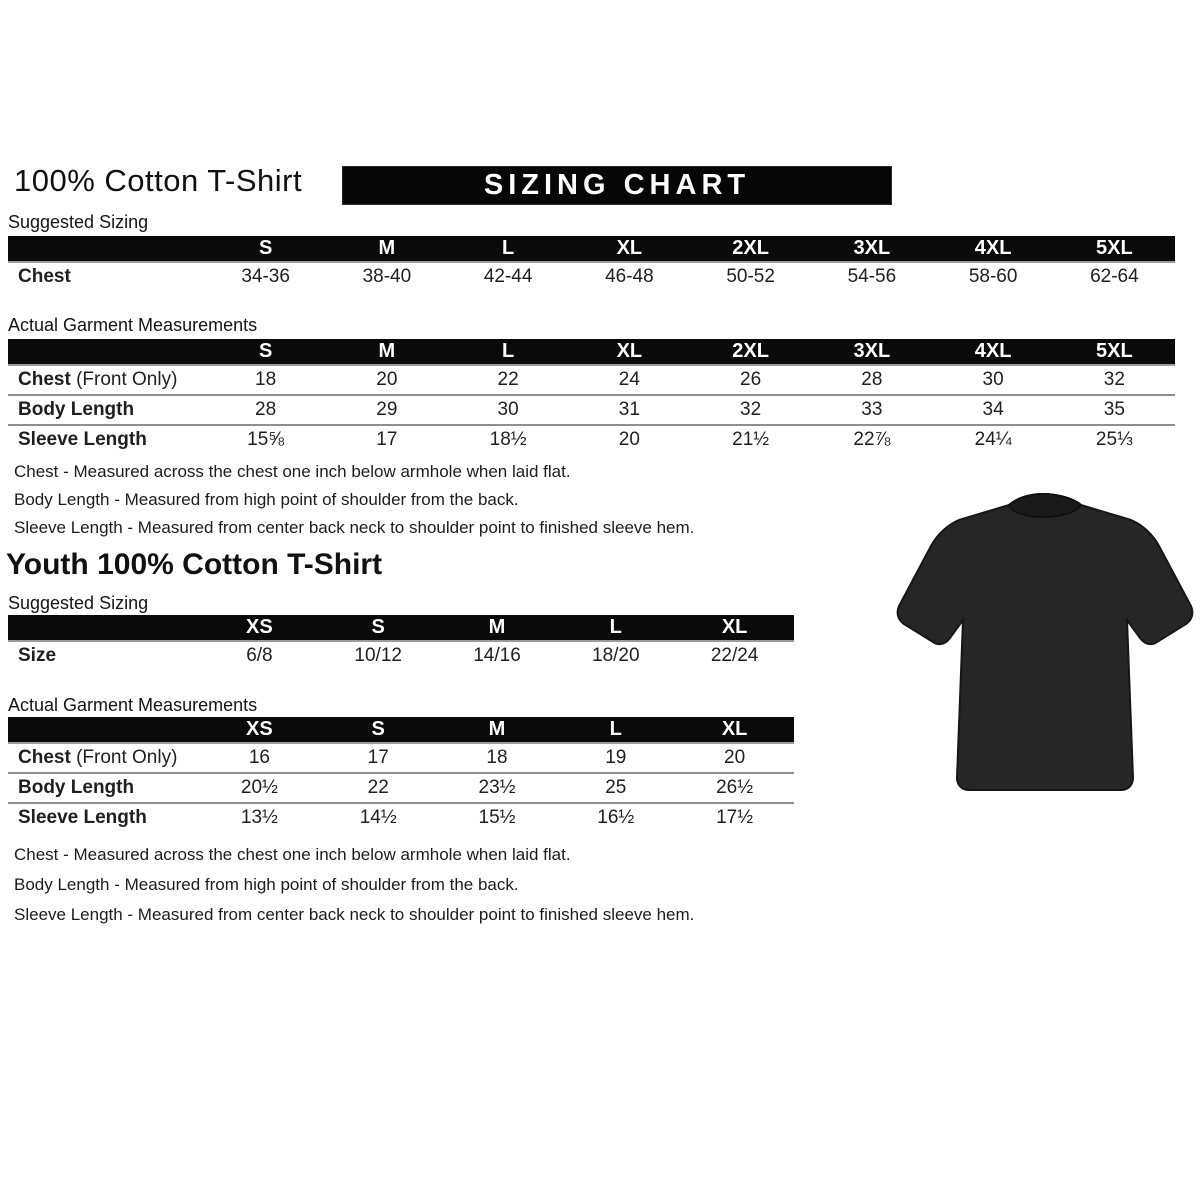 The height and width of the screenshot is (1200, 1200). Describe the element at coordinates (378, 787) in the screenshot. I see `measurement-cell: 22` at that location.